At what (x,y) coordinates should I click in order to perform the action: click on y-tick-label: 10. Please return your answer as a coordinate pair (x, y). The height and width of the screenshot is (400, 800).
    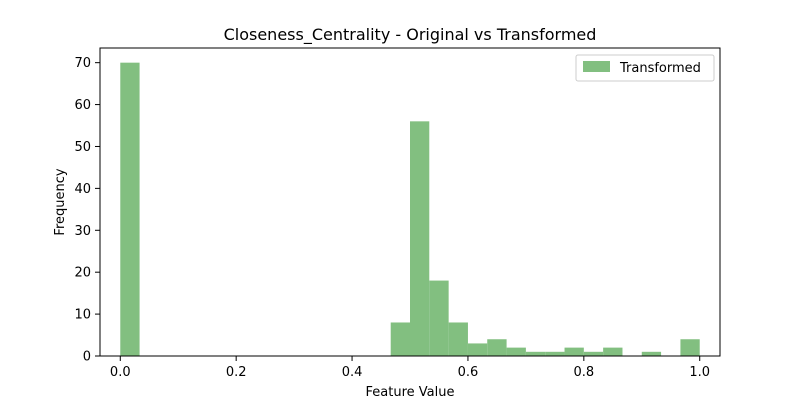
    Looking at the image, I should click on (82, 315).